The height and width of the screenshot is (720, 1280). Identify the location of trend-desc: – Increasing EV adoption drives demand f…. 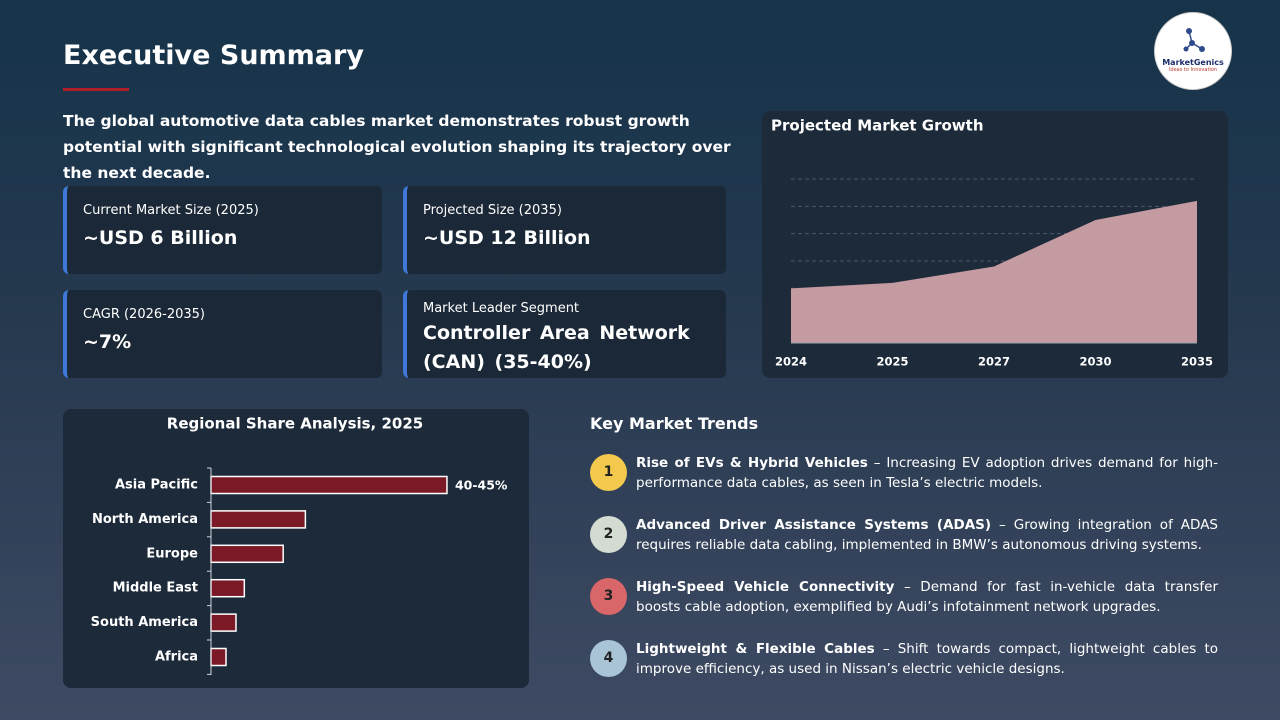
(927, 473).